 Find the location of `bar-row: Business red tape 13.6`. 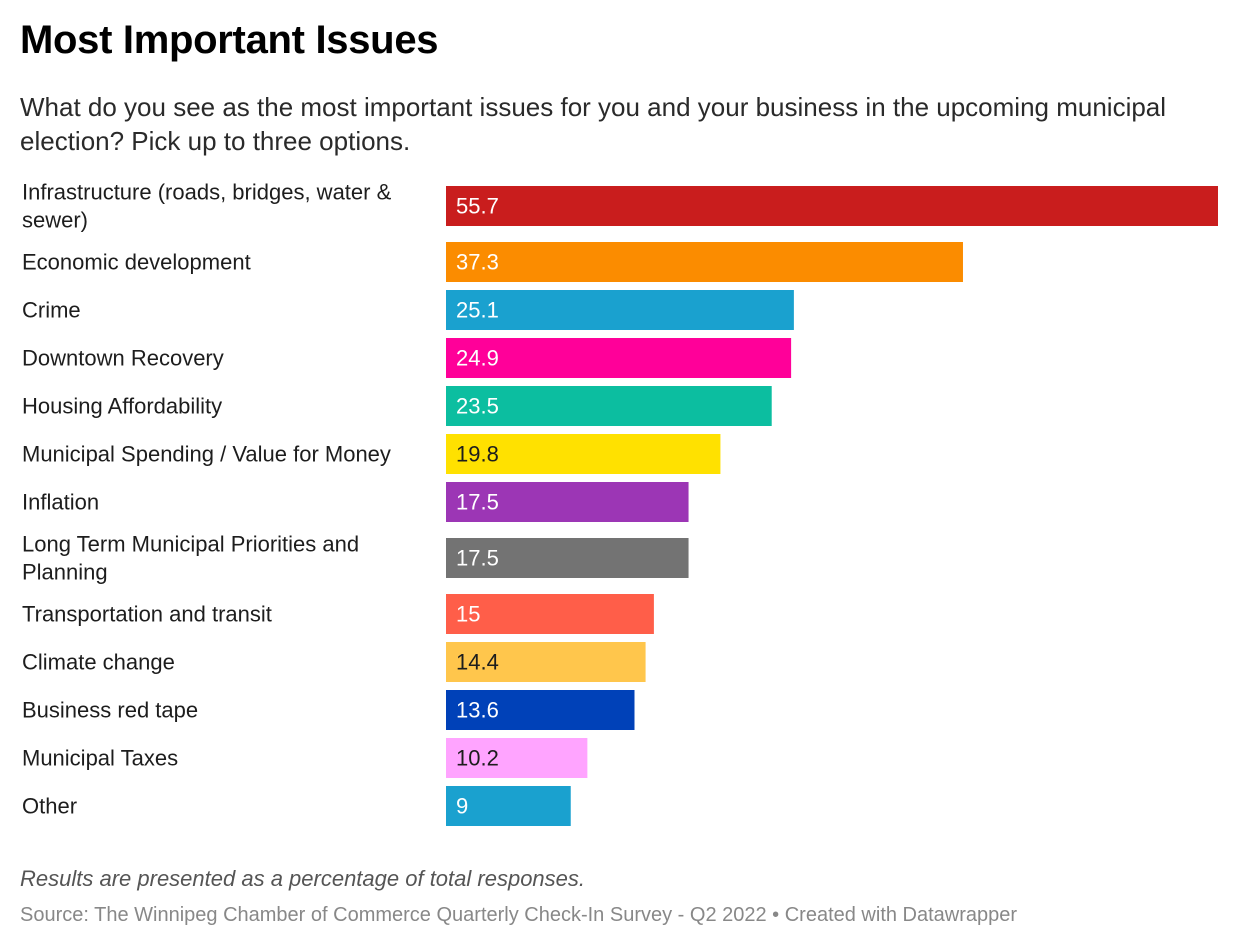

bar-row: Business red tape 13.6 is located at coordinates (328, 710).